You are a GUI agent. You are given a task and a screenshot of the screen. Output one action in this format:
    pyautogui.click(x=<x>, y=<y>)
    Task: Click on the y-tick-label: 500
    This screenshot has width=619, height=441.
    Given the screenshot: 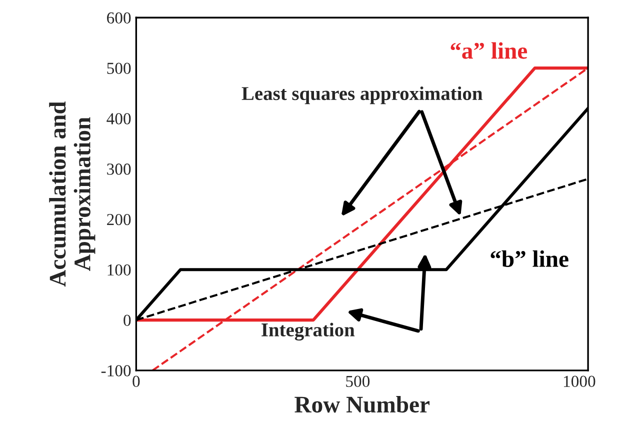 What is the action you would take?
    pyautogui.click(x=119, y=68)
    